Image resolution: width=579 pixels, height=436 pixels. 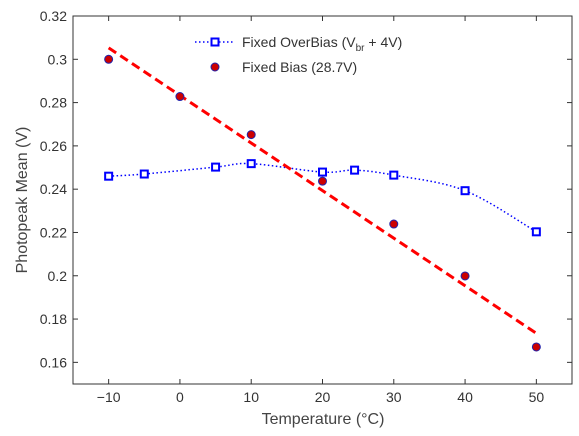 I want to click on x-tick-label: 10, so click(x=251, y=397).